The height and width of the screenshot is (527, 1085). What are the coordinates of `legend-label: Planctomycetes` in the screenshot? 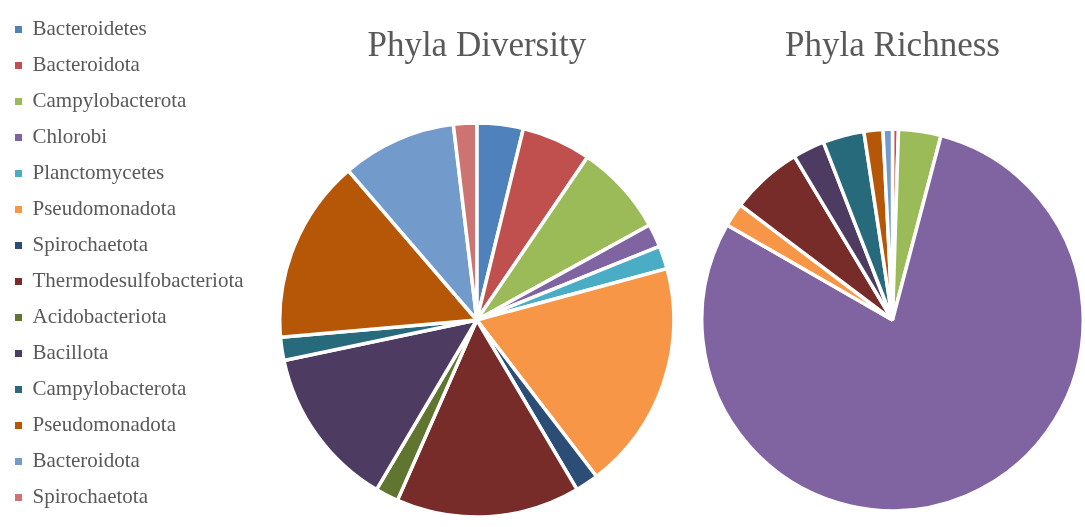 It's located at (98, 172).